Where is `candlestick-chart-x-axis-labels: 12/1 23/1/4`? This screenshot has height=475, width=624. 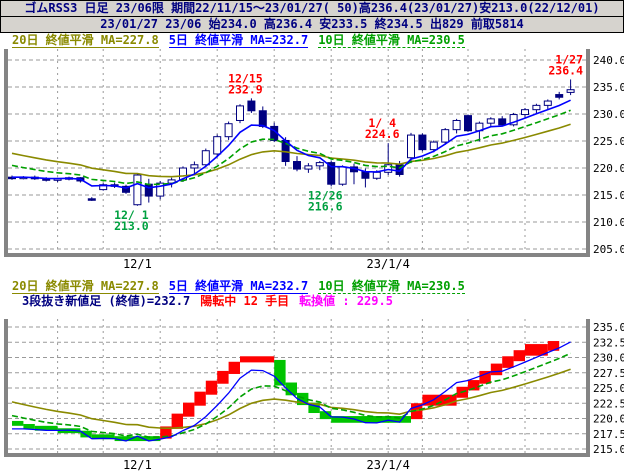 candlestick-chart-x-axis-labels: 12/1 23/1/4 is located at coordinates (266, 264).